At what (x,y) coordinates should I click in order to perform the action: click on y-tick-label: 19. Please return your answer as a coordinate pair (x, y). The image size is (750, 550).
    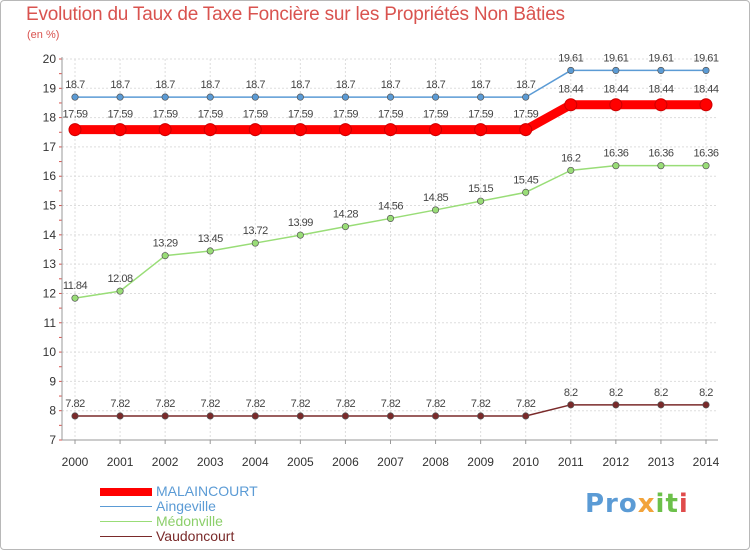
    Looking at the image, I should click on (50, 88).